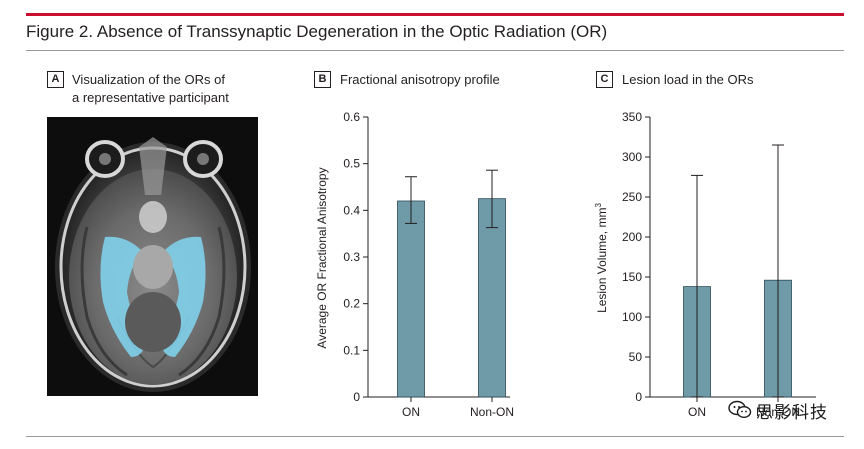 The width and height of the screenshot is (864, 449). I want to click on panel-b-title: Fractional anisotropy profile, so click(420, 79).